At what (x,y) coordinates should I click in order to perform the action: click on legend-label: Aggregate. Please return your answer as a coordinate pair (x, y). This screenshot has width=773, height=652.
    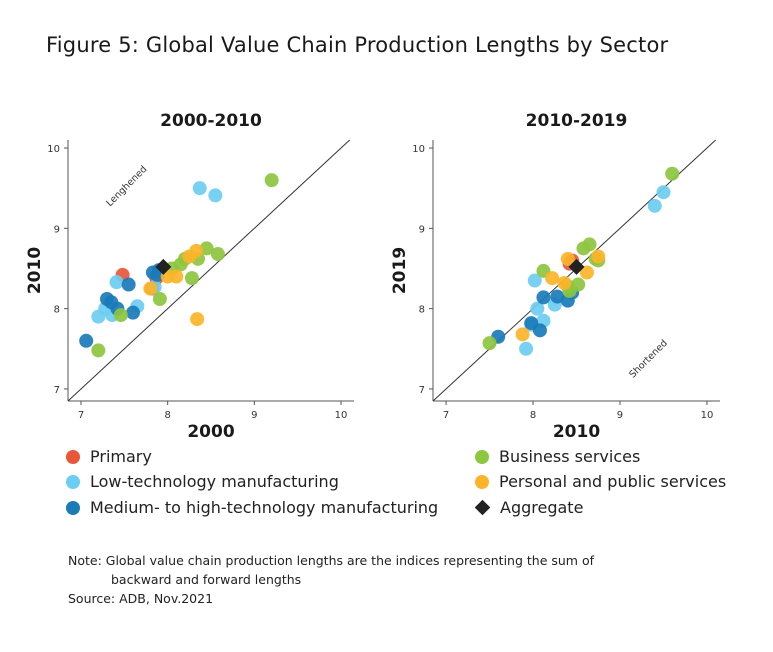
    Looking at the image, I should click on (542, 507).